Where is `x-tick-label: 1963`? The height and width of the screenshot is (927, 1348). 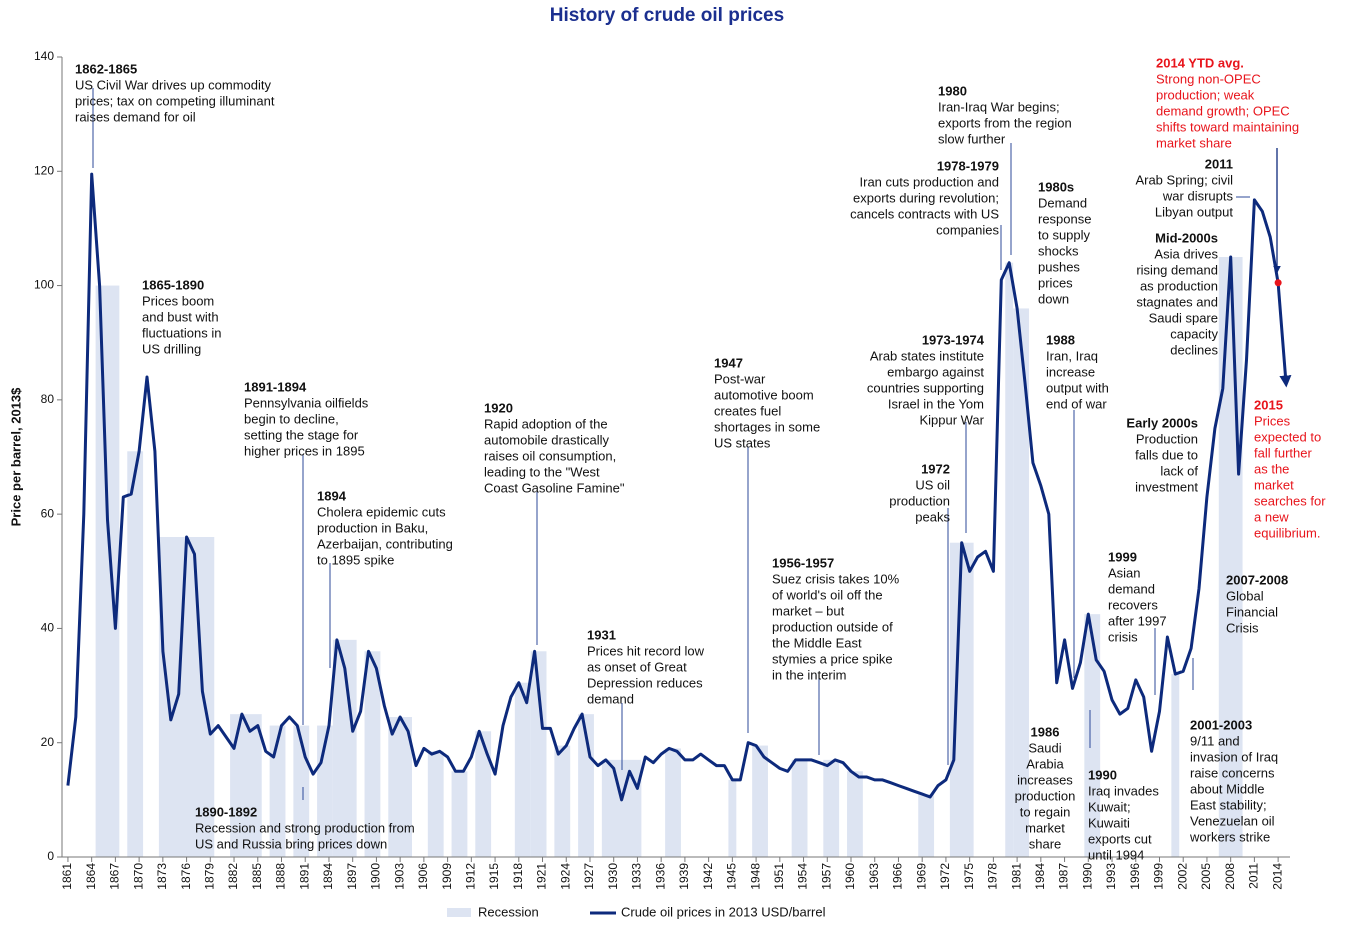 x-tick-label: 1963 is located at coordinates (874, 876).